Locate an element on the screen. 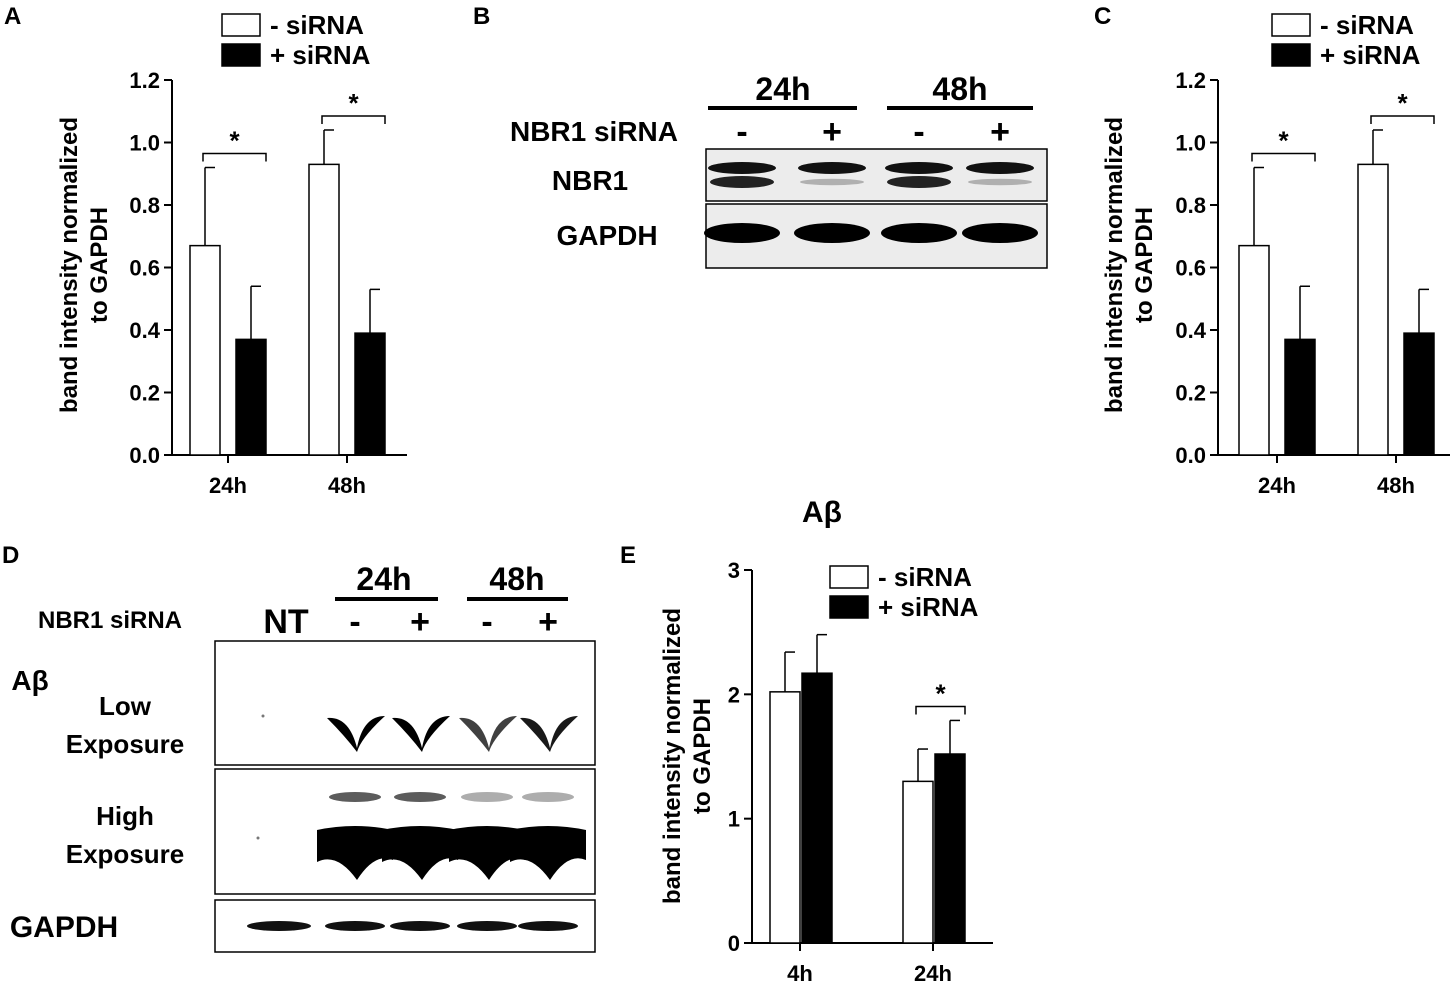  blot-d-timepoint-2: 48h is located at coordinates (516, 579).